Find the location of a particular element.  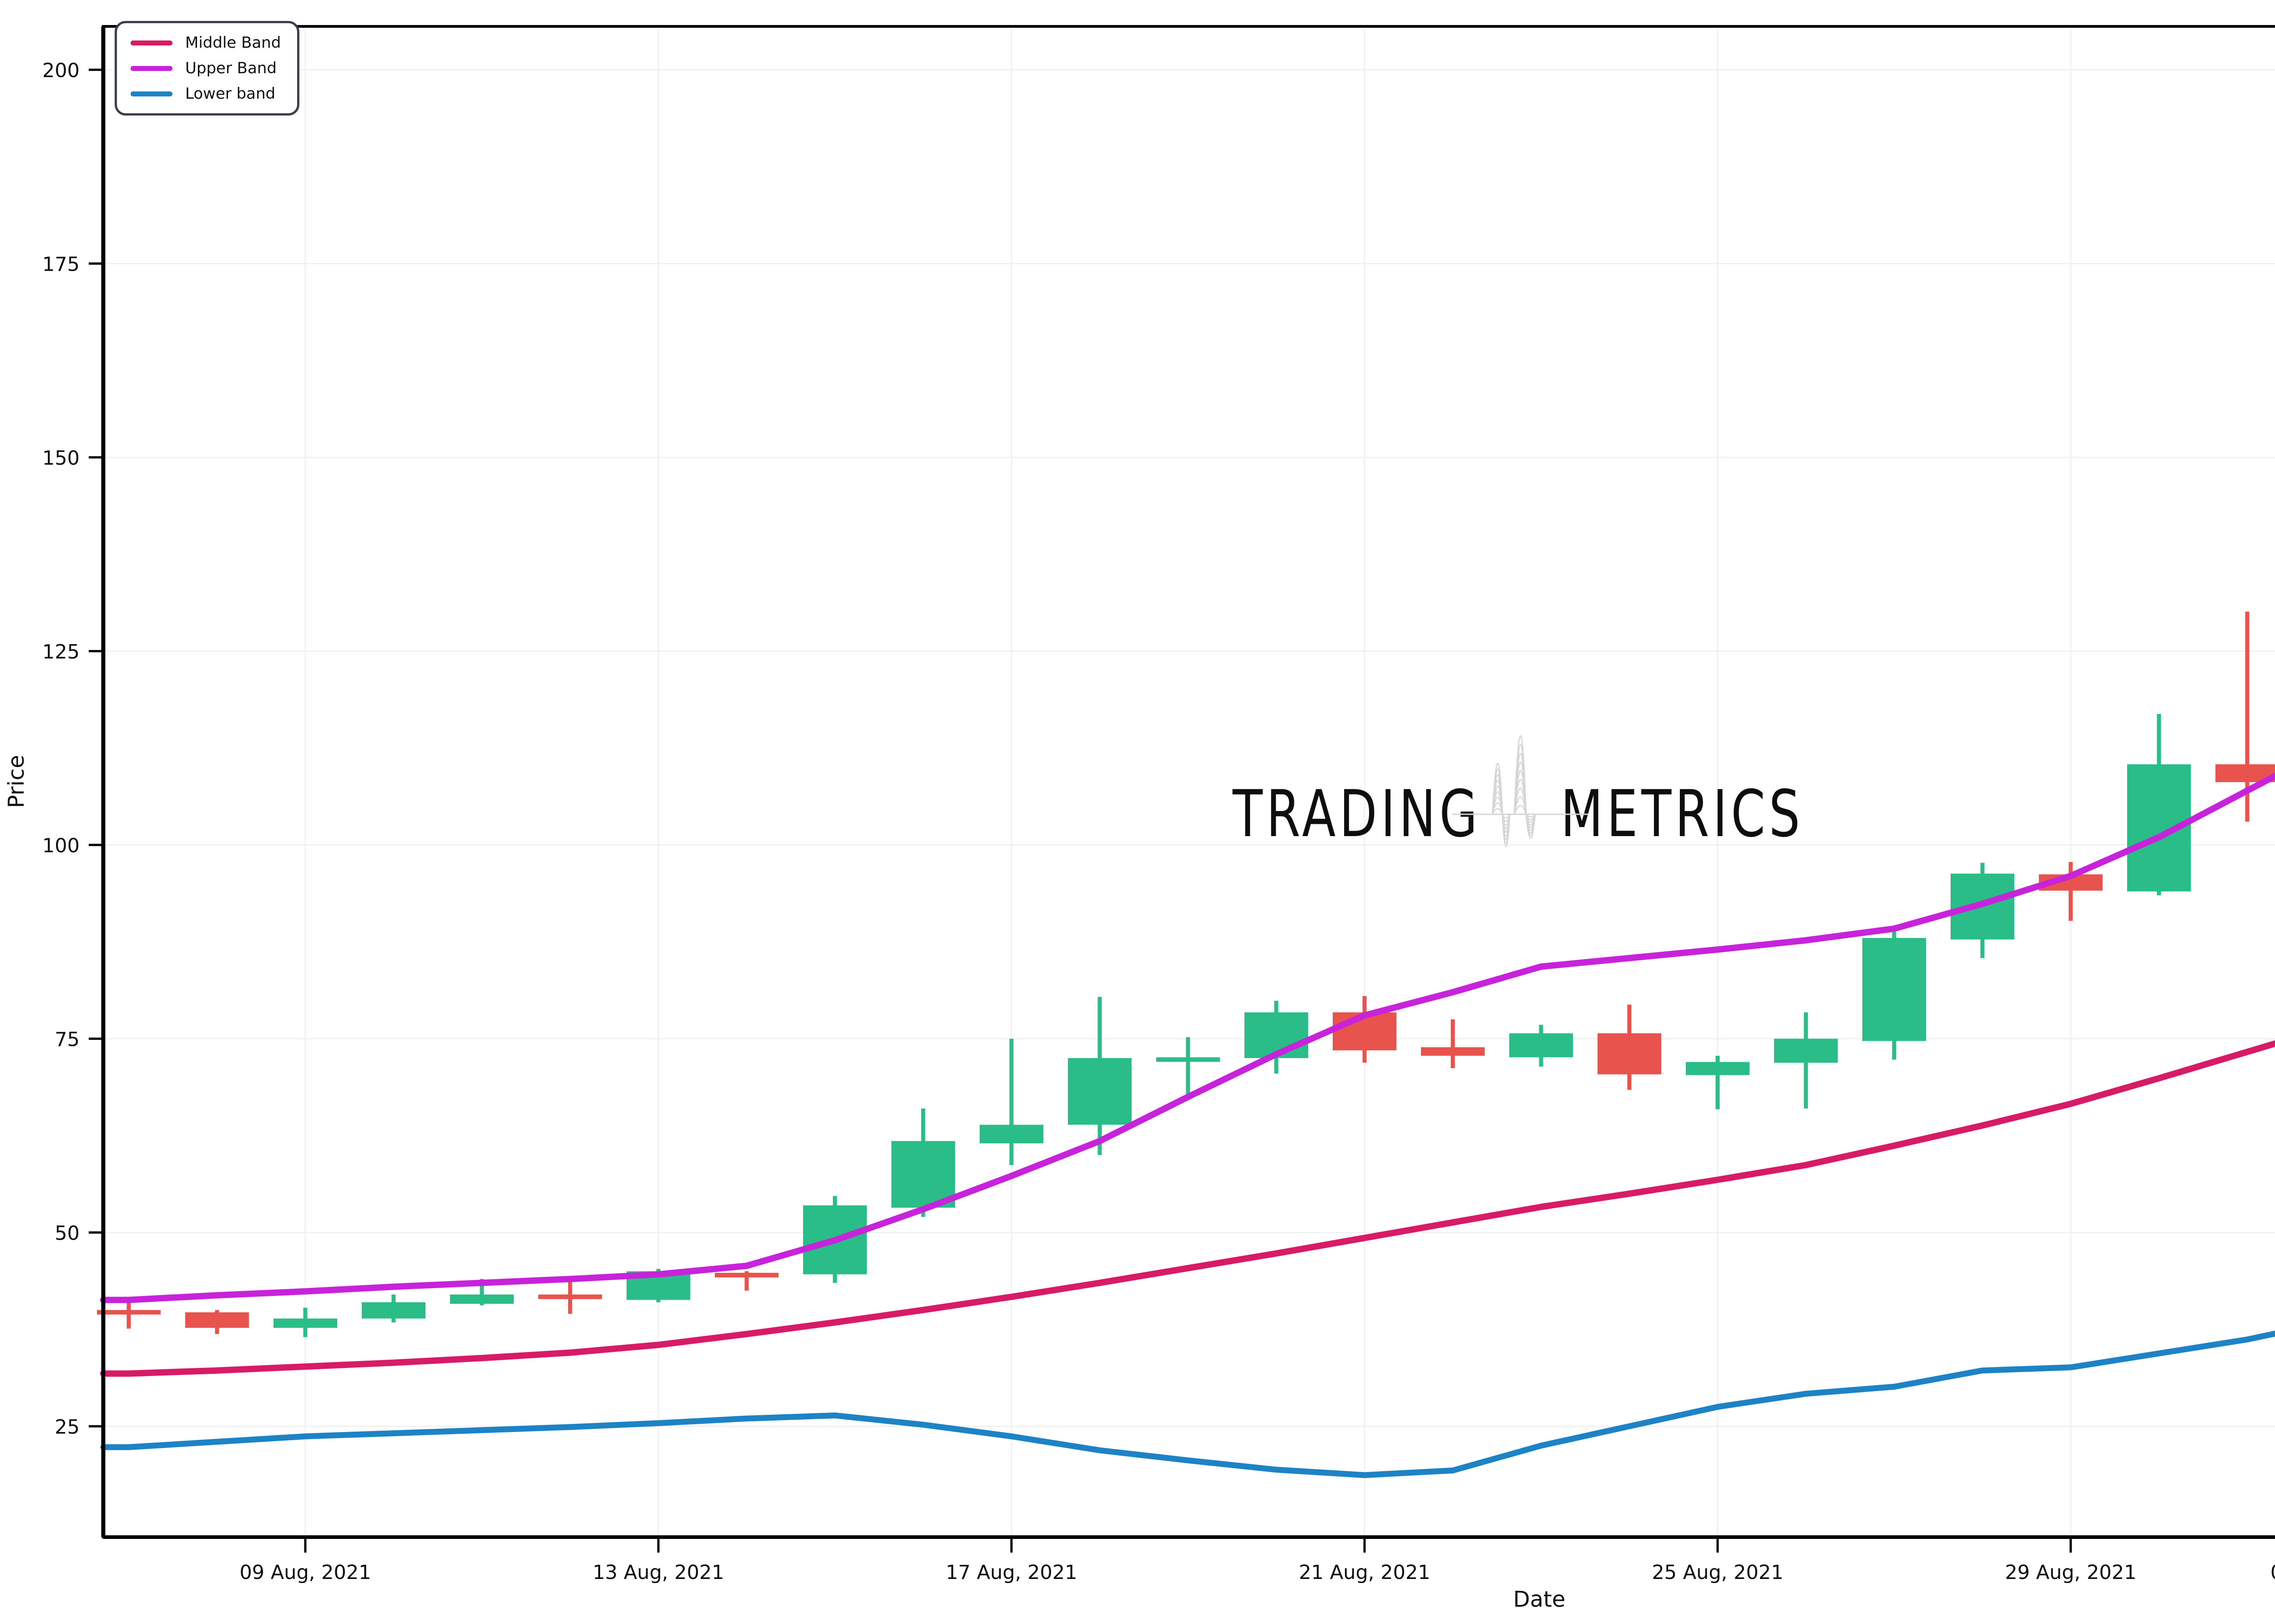

lower-band-line-icon is located at coordinates (152, 93).